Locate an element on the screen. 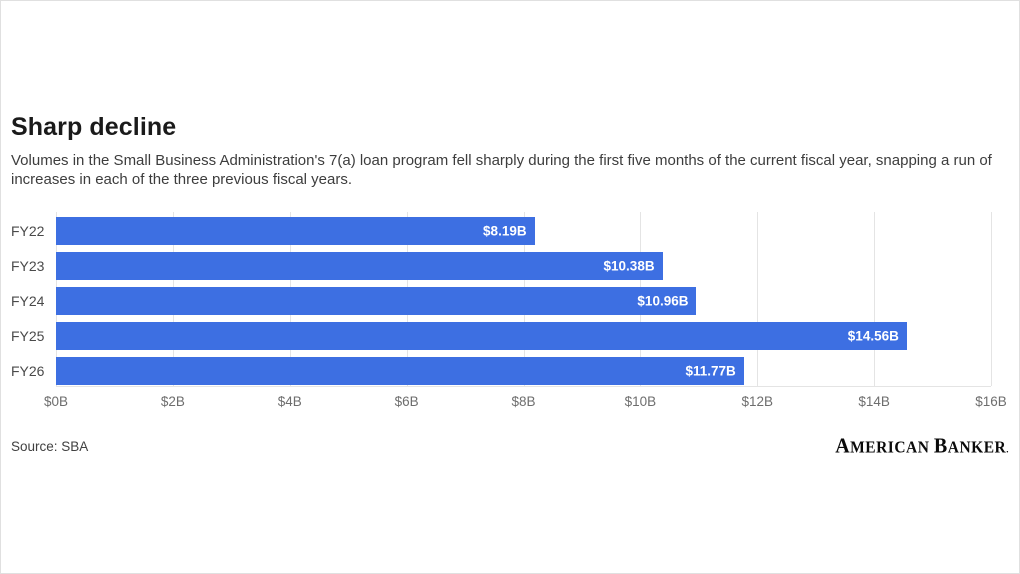 This screenshot has width=1020, height=574. category-label: FY23 is located at coordinates (28, 265).